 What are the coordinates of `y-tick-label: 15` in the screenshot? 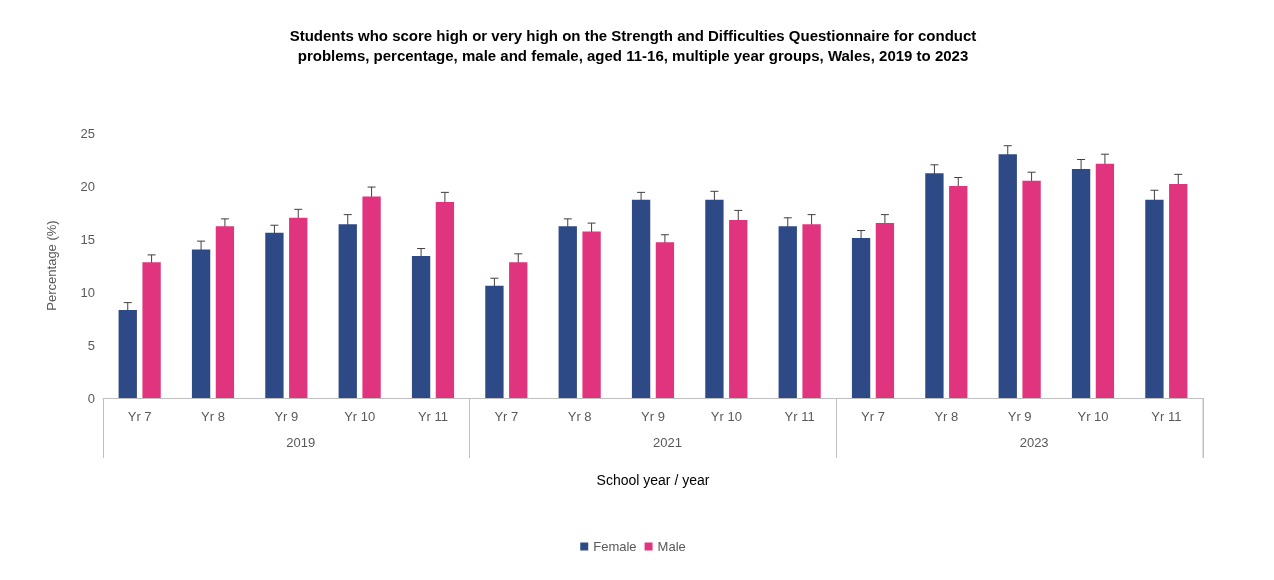 It's located at (87, 239).